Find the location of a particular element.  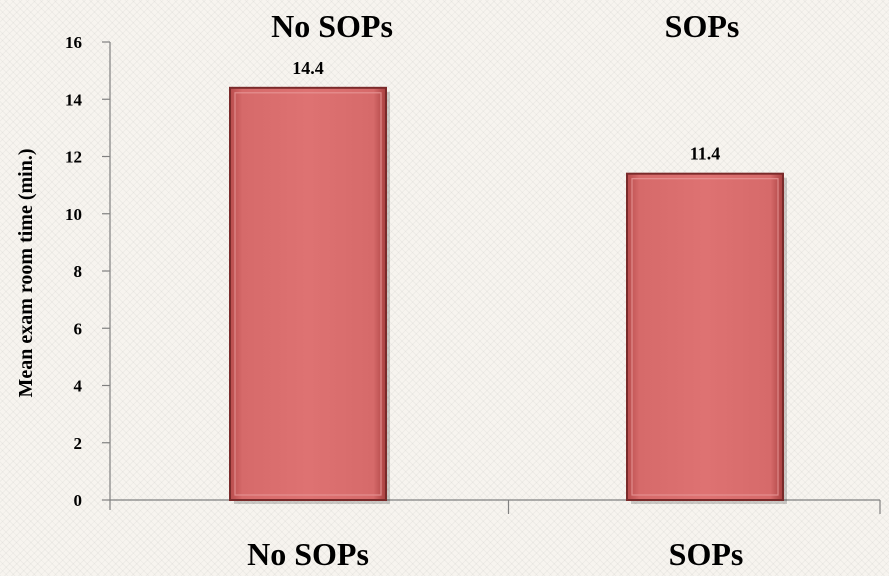

data-labels: 14.4 11.4 is located at coordinates (506, 111).